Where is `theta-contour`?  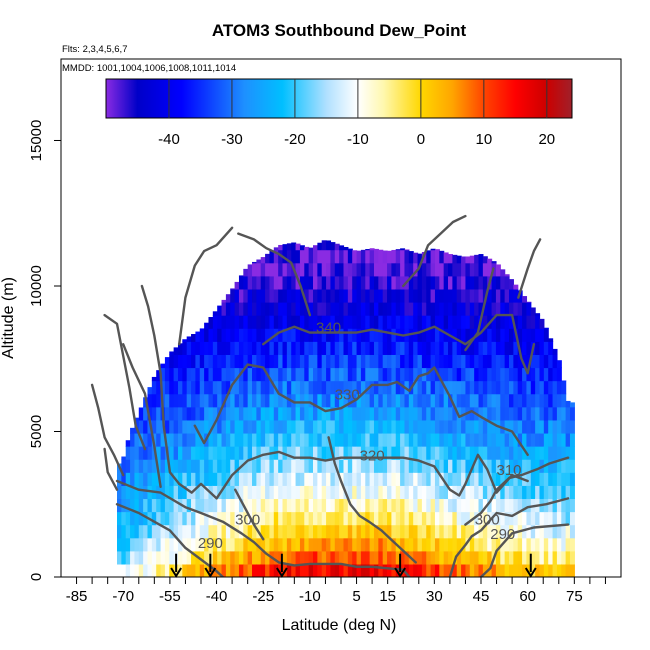
theta-contour is located at coordinates (479, 309).